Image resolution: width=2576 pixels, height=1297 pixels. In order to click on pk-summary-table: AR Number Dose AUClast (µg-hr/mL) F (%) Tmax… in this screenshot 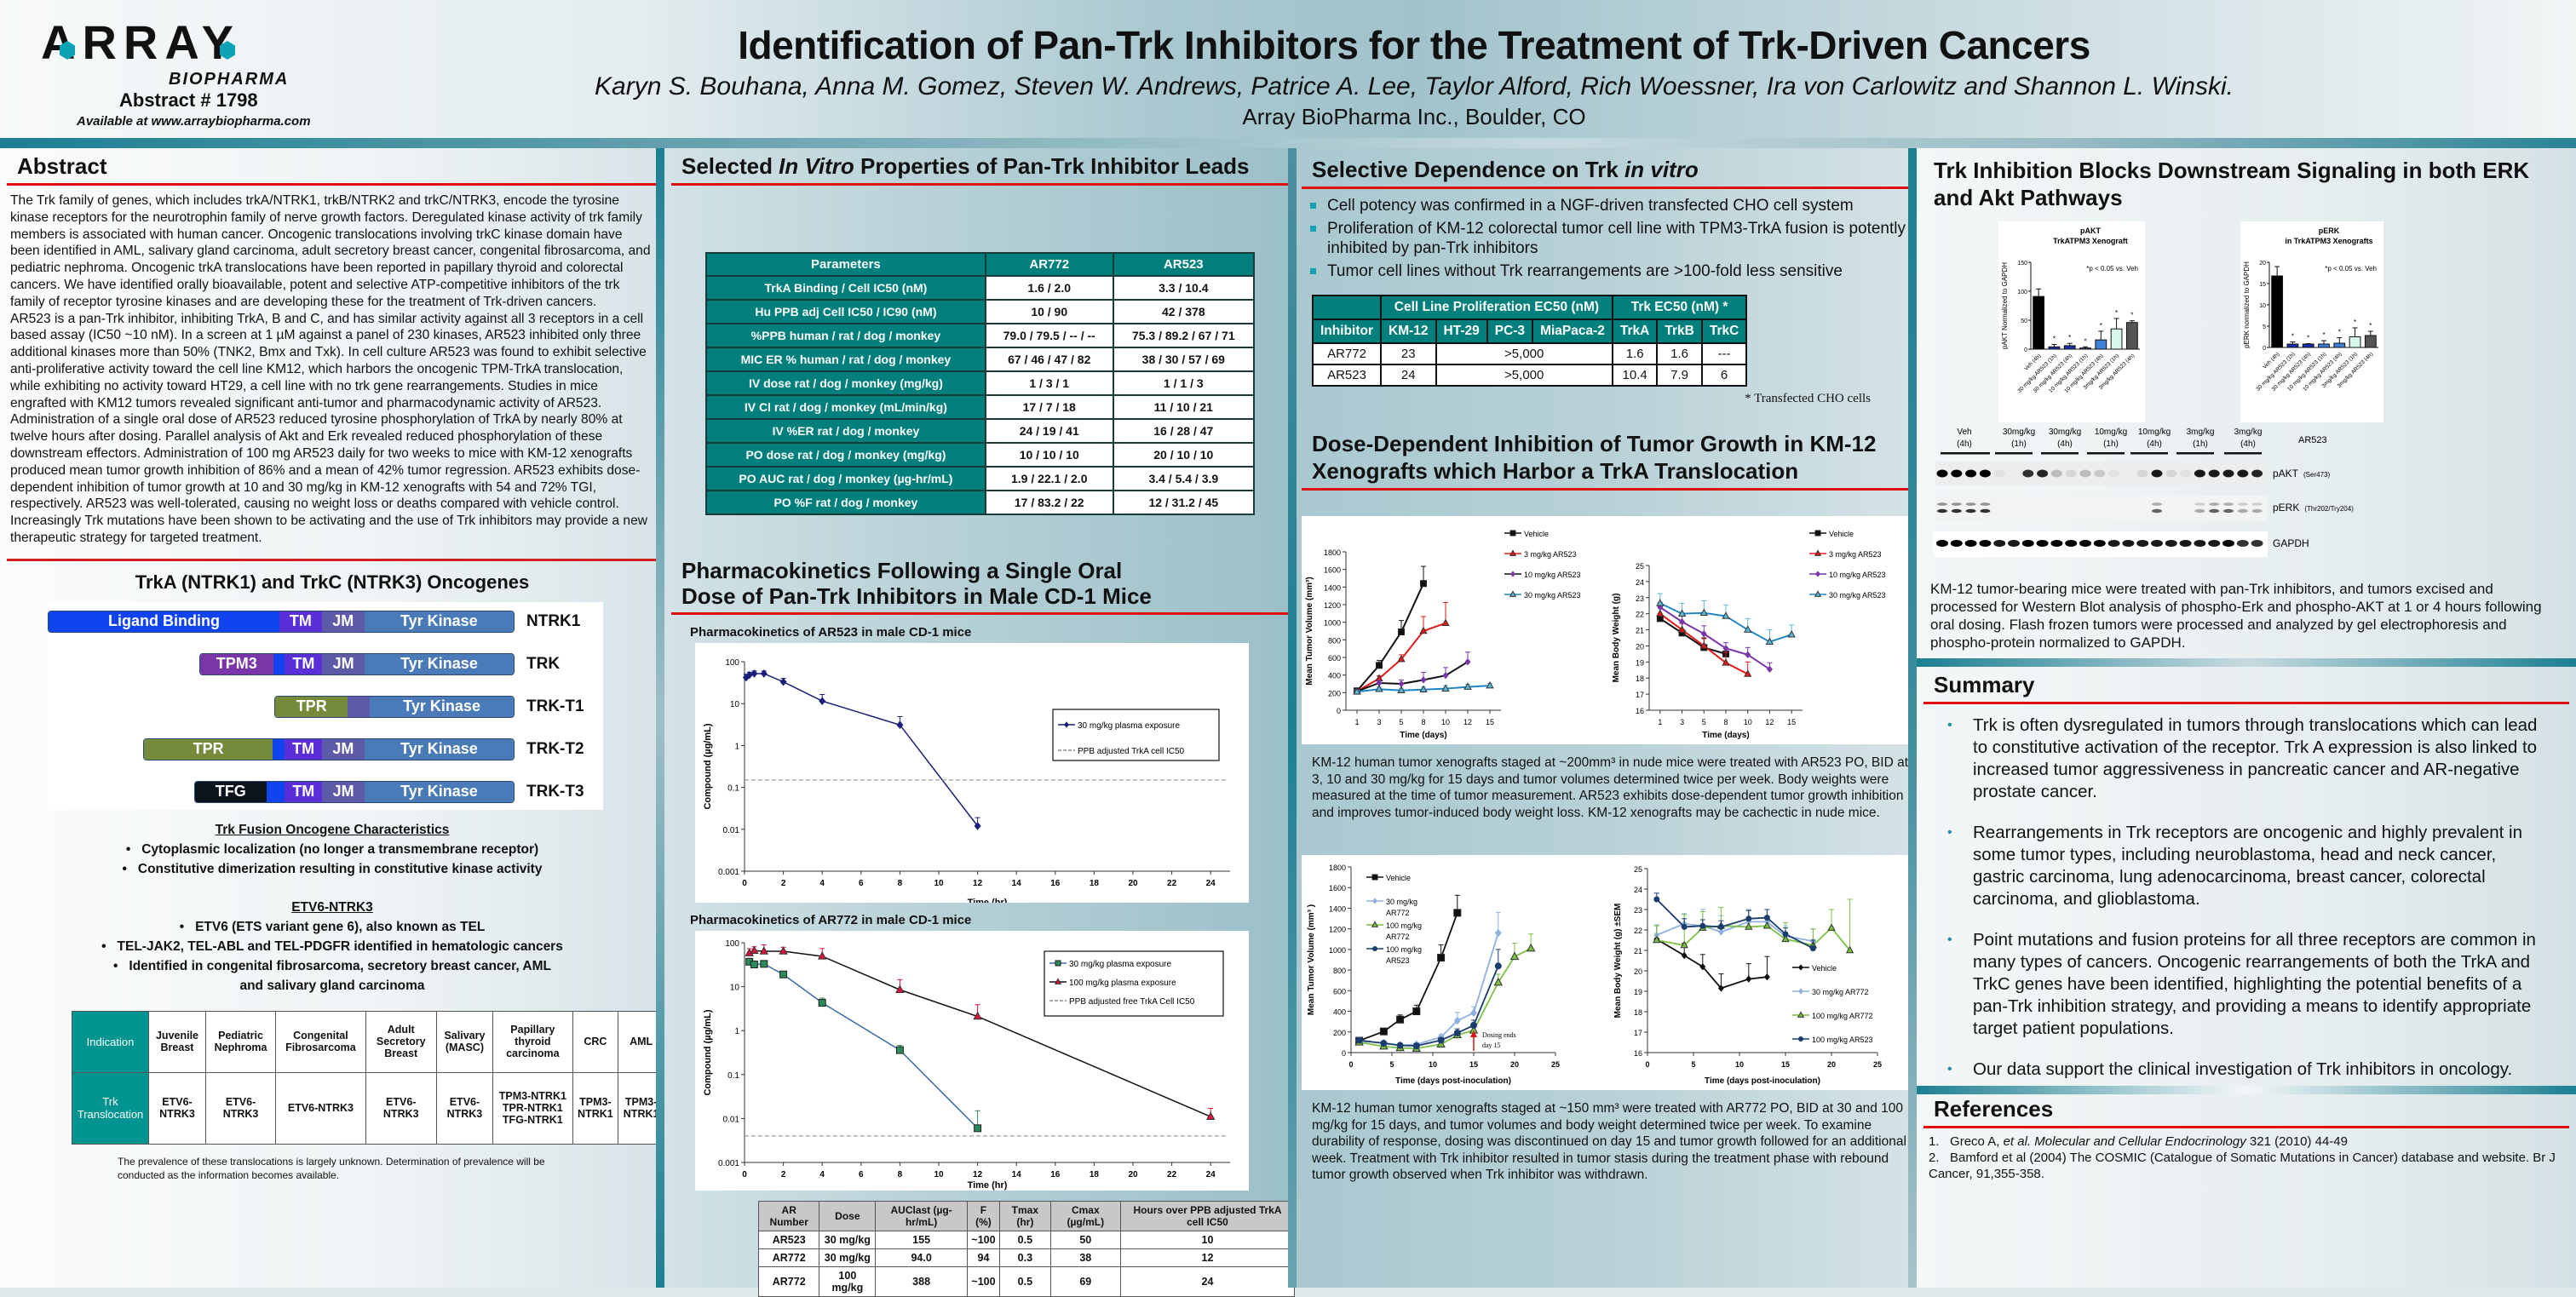, I will do `click(1027, 1249)`.